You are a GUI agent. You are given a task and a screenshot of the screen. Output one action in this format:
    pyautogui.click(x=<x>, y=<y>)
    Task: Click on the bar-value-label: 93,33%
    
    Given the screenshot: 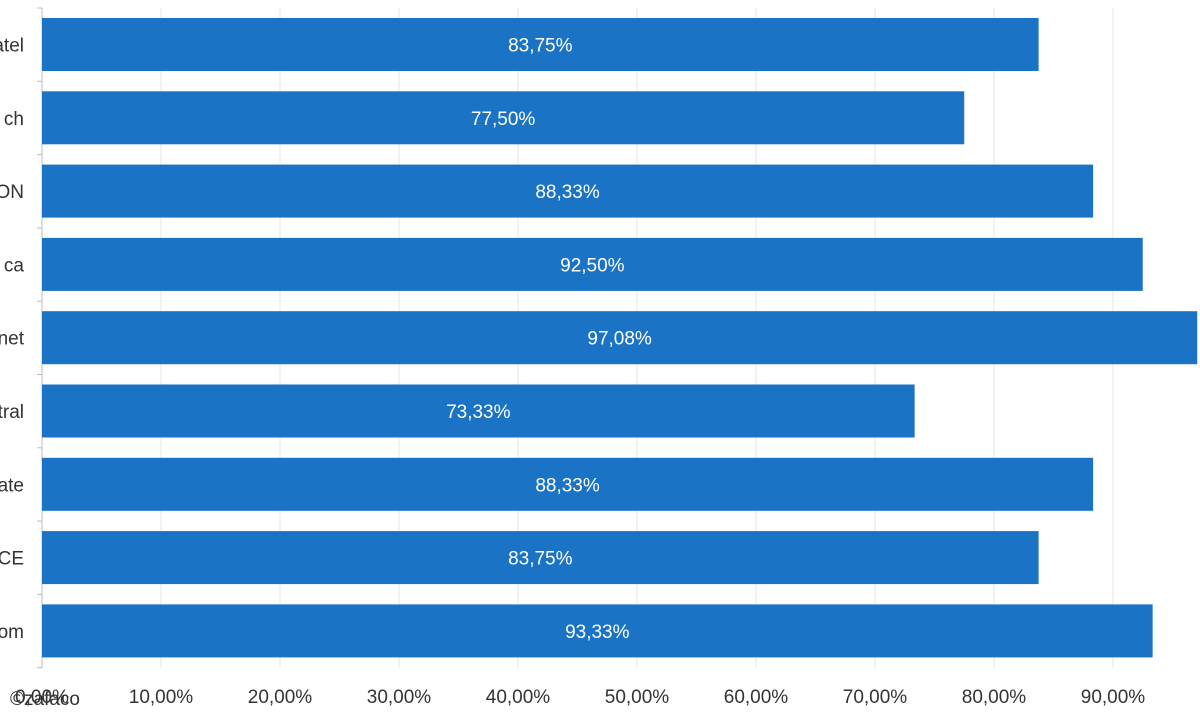 What is the action you would take?
    pyautogui.click(x=597, y=632)
    